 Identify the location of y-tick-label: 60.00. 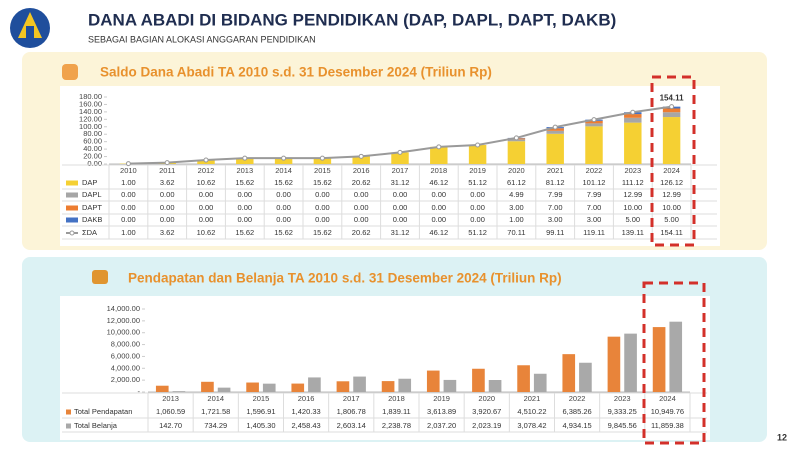
(92, 141).